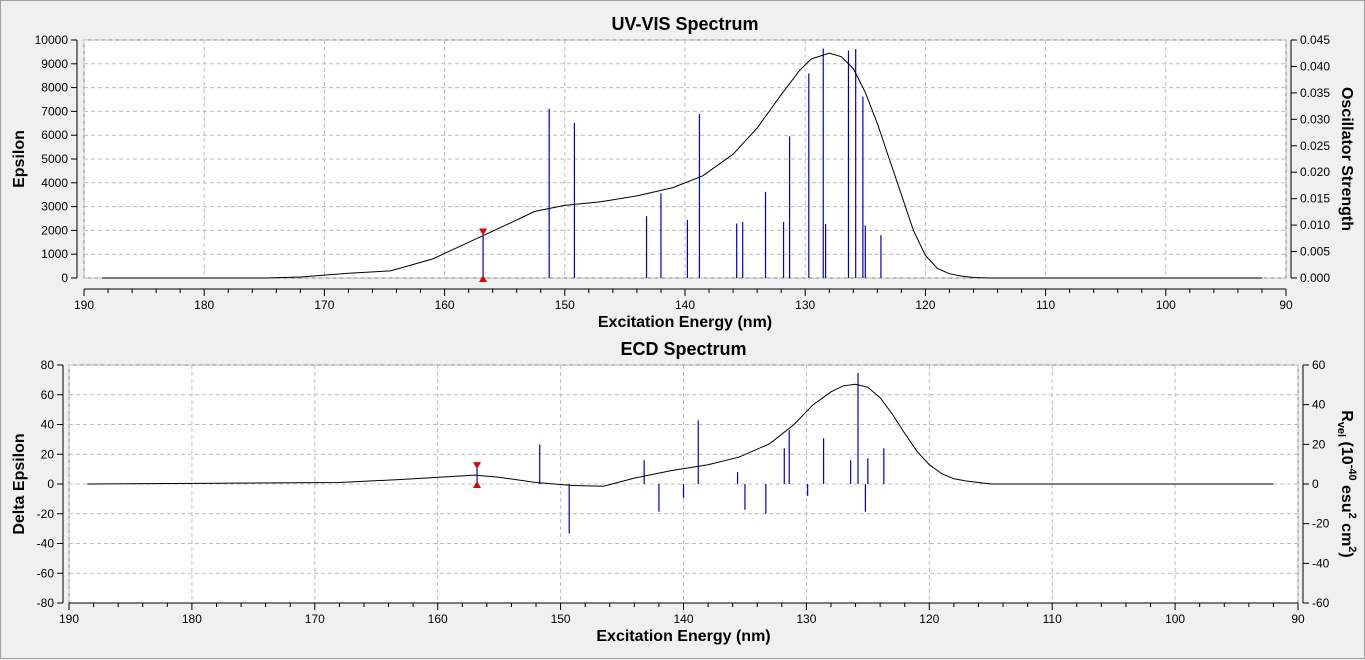 The width and height of the screenshot is (1365, 660). What do you see at coordinates (1315, 252) in the screenshot?
I see `uv-y2-tick-label: 0.005` at bounding box center [1315, 252].